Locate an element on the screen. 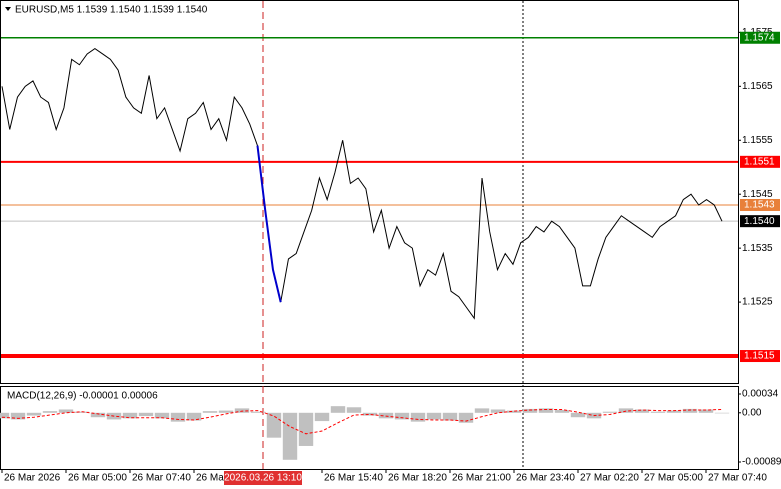 The image size is (781, 489). x-tick-label: 26 Mar 15:40 is located at coordinates (353, 478).